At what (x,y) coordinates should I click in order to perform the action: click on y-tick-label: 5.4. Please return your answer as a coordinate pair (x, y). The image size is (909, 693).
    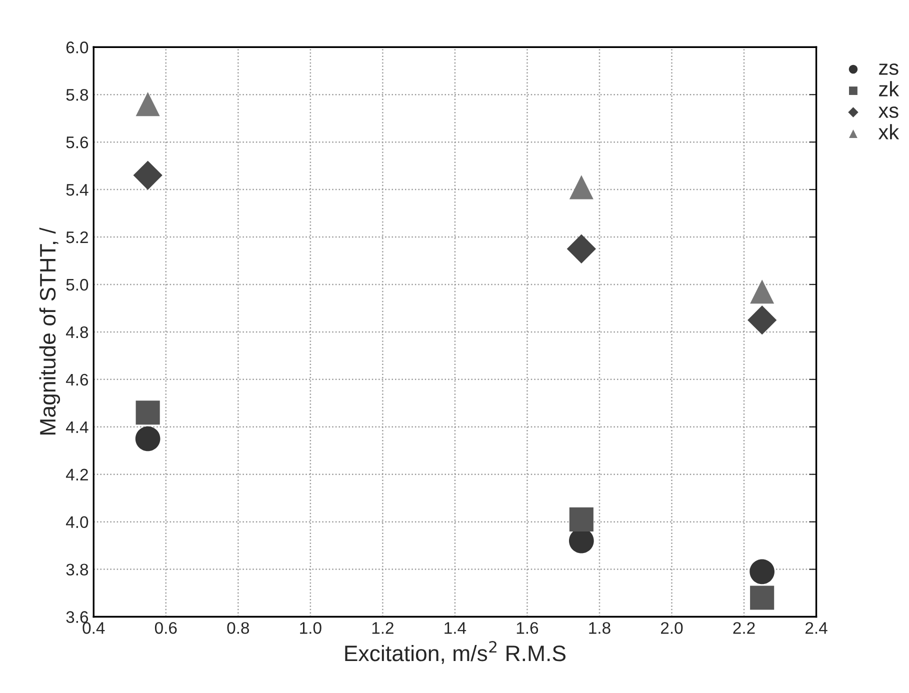
    Looking at the image, I should click on (77, 190).